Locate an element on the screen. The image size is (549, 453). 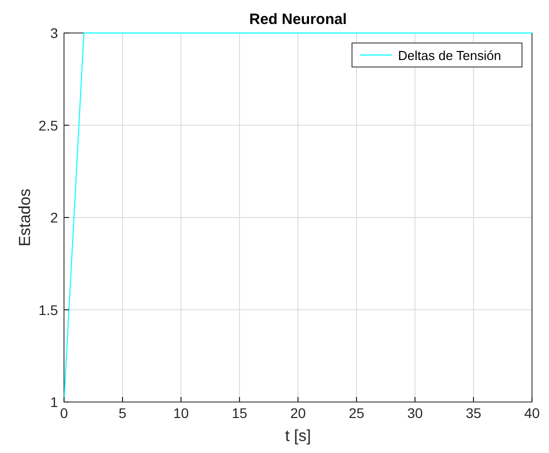
y-tick-label: 2.5 is located at coordinates (48, 125).